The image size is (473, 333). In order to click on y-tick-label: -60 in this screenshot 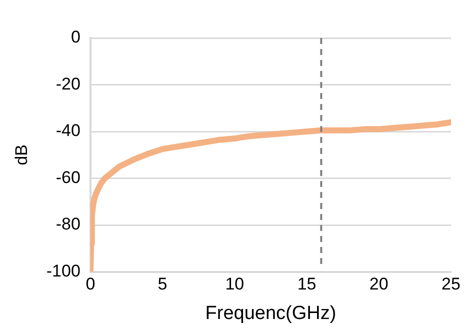, I will do `click(68, 177)`.